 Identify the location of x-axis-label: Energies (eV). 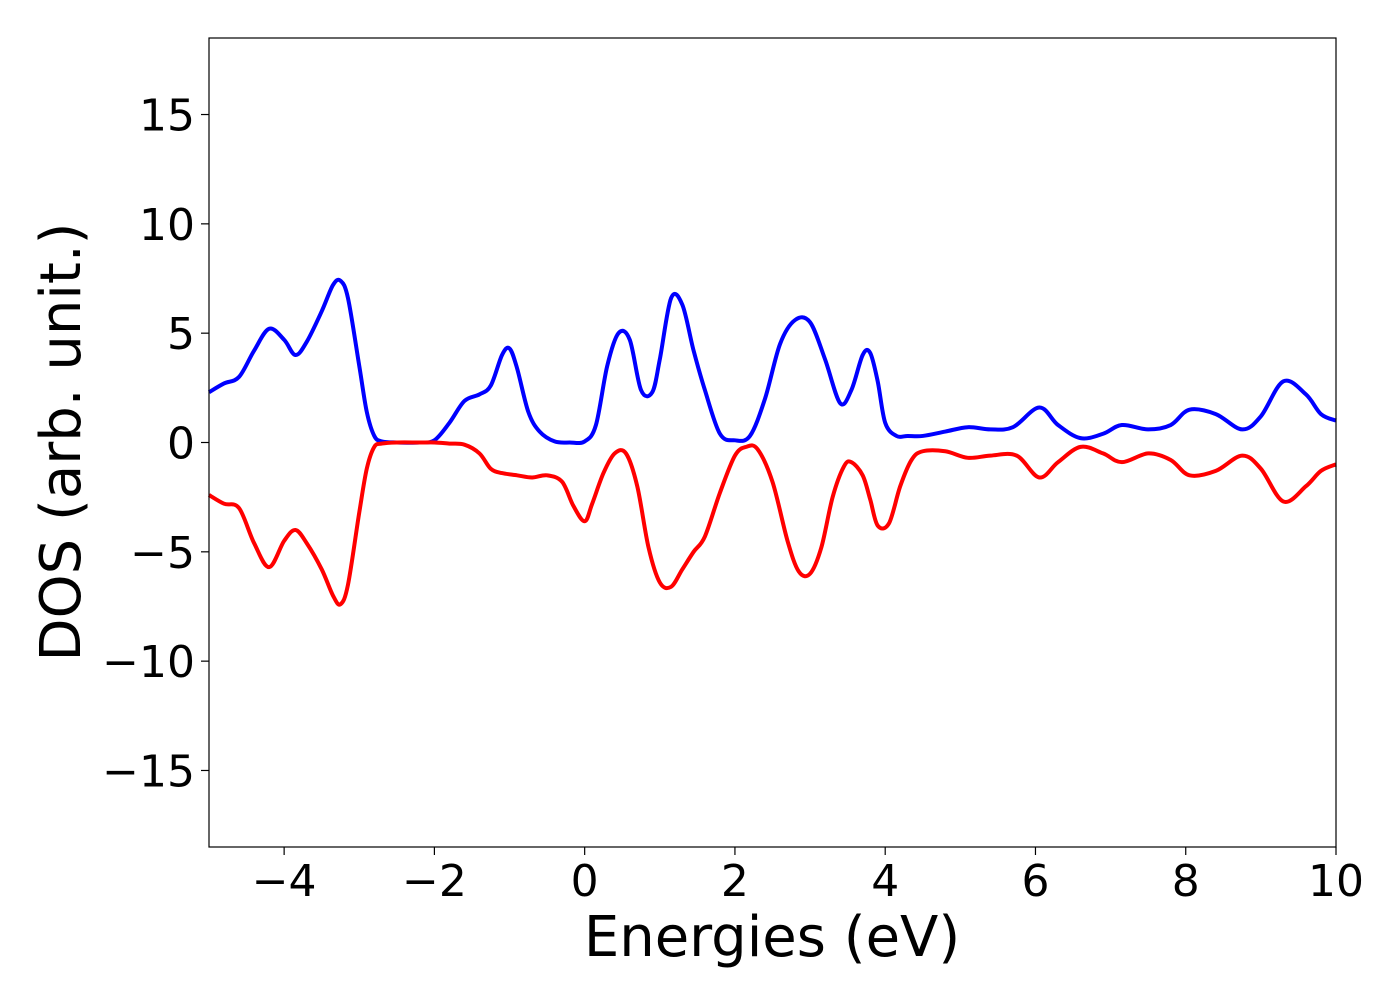
(772, 937).